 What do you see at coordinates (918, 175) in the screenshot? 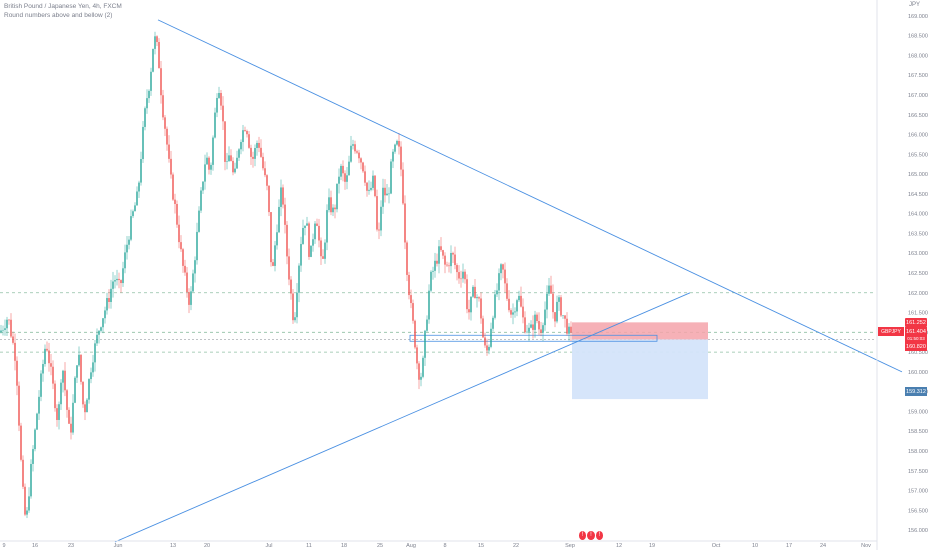
I see `y-tick-label: 165.000` at bounding box center [918, 175].